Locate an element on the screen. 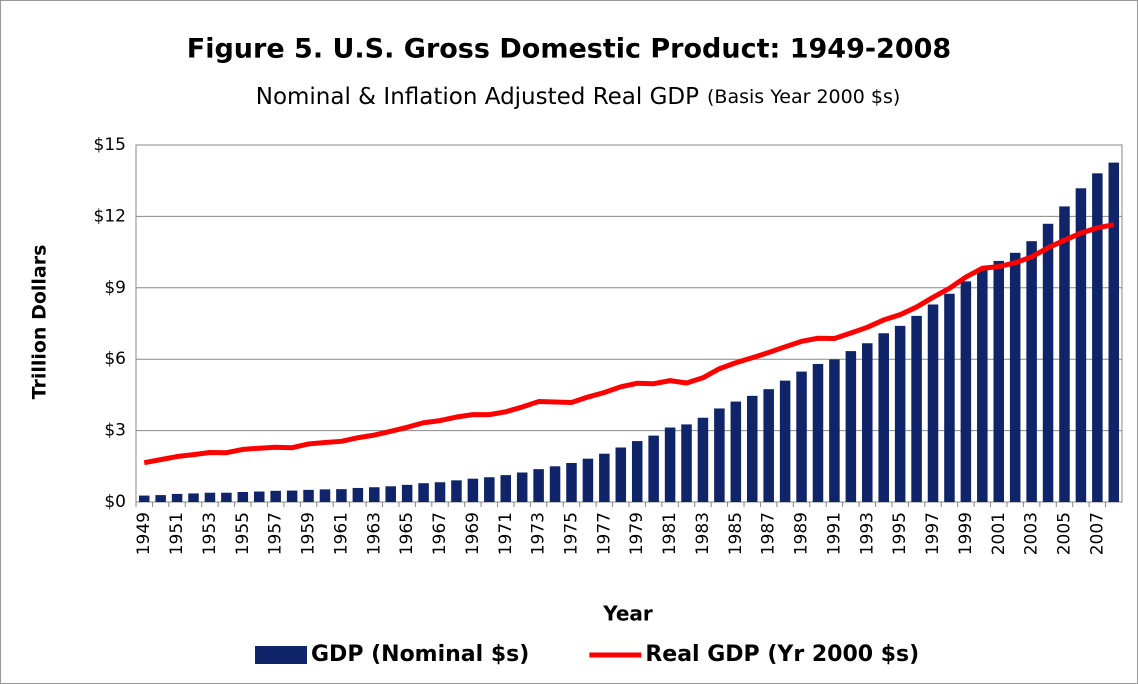 The width and height of the screenshot is (1138, 684). x-tick-label: 1967 is located at coordinates (440, 533).